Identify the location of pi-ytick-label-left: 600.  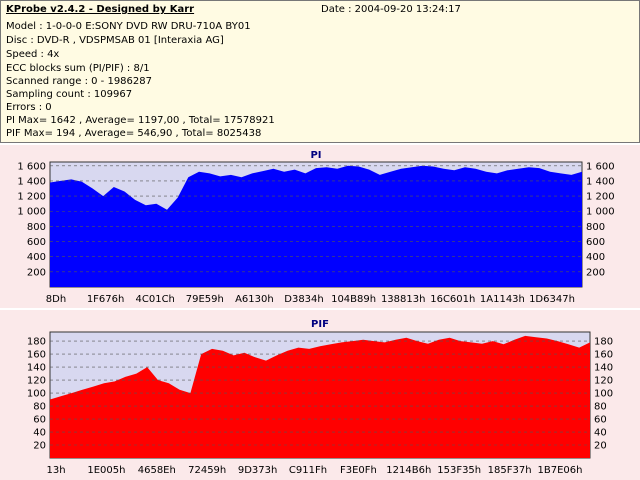
(36, 242).